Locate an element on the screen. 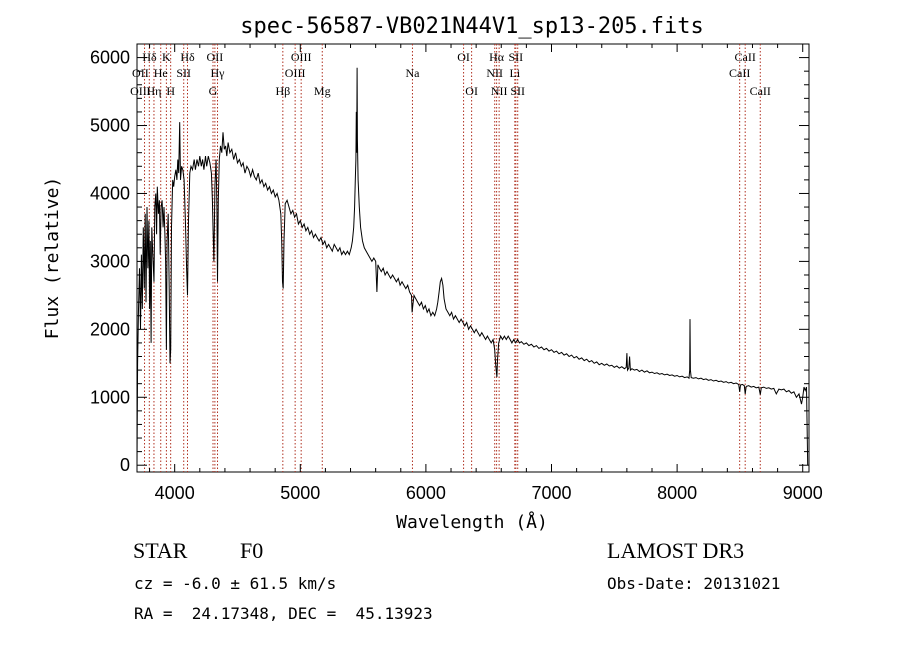 The height and width of the screenshot is (649, 900). spectral-line-label-10: He is located at coordinates (161, 73).